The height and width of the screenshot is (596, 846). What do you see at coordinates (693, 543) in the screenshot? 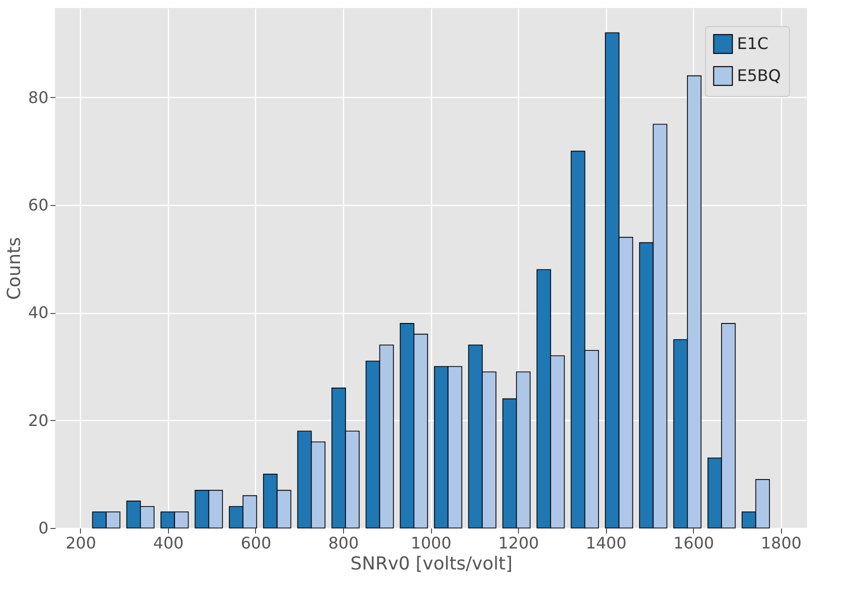
I see `x-tick-label: 1600` at bounding box center [693, 543].